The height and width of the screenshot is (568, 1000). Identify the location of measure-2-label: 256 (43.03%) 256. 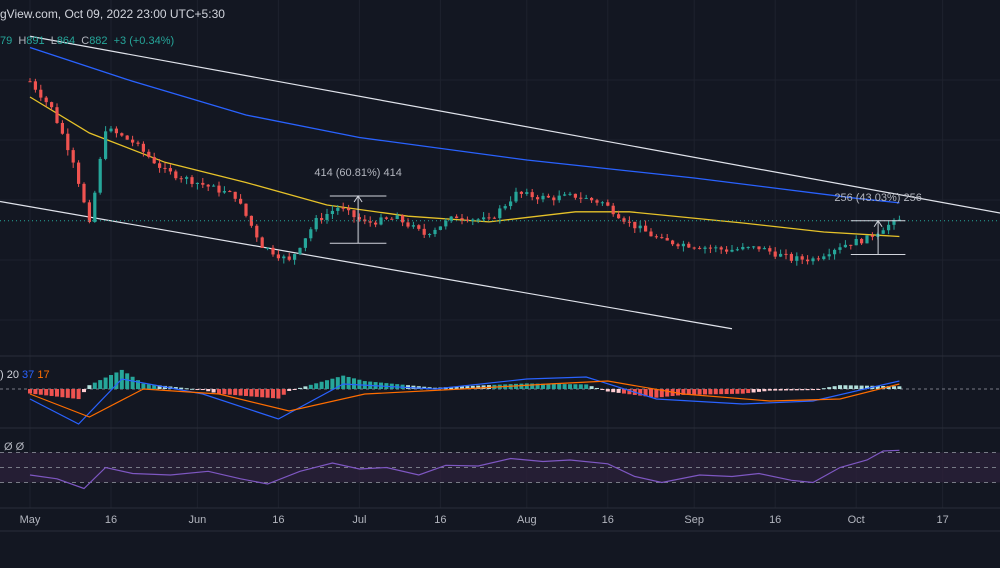
(877, 198).